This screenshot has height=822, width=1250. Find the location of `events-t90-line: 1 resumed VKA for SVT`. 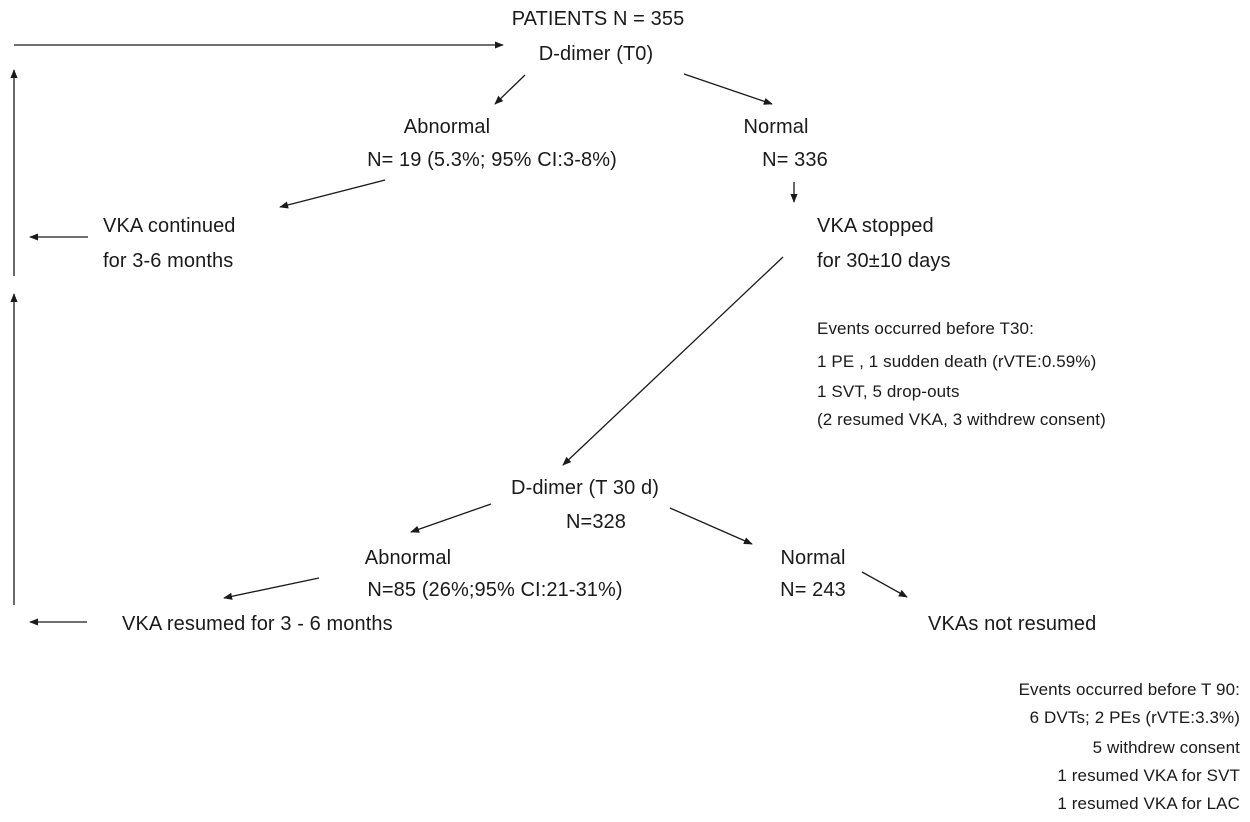

events-t90-line: 1 resumed VKA for SVT is located at coordinates (1148, 775).